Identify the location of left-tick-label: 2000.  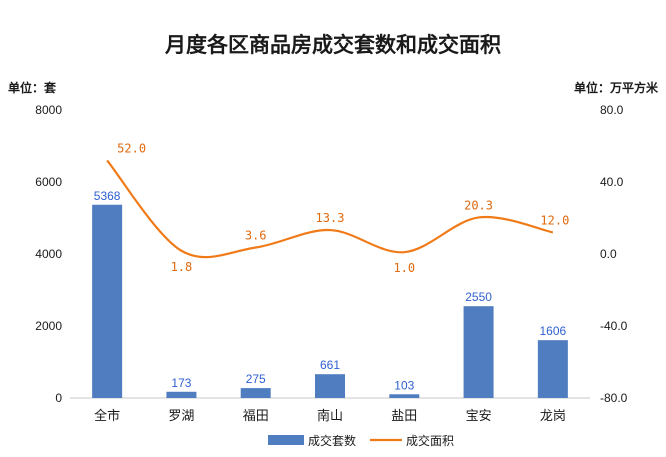
(48, 326).